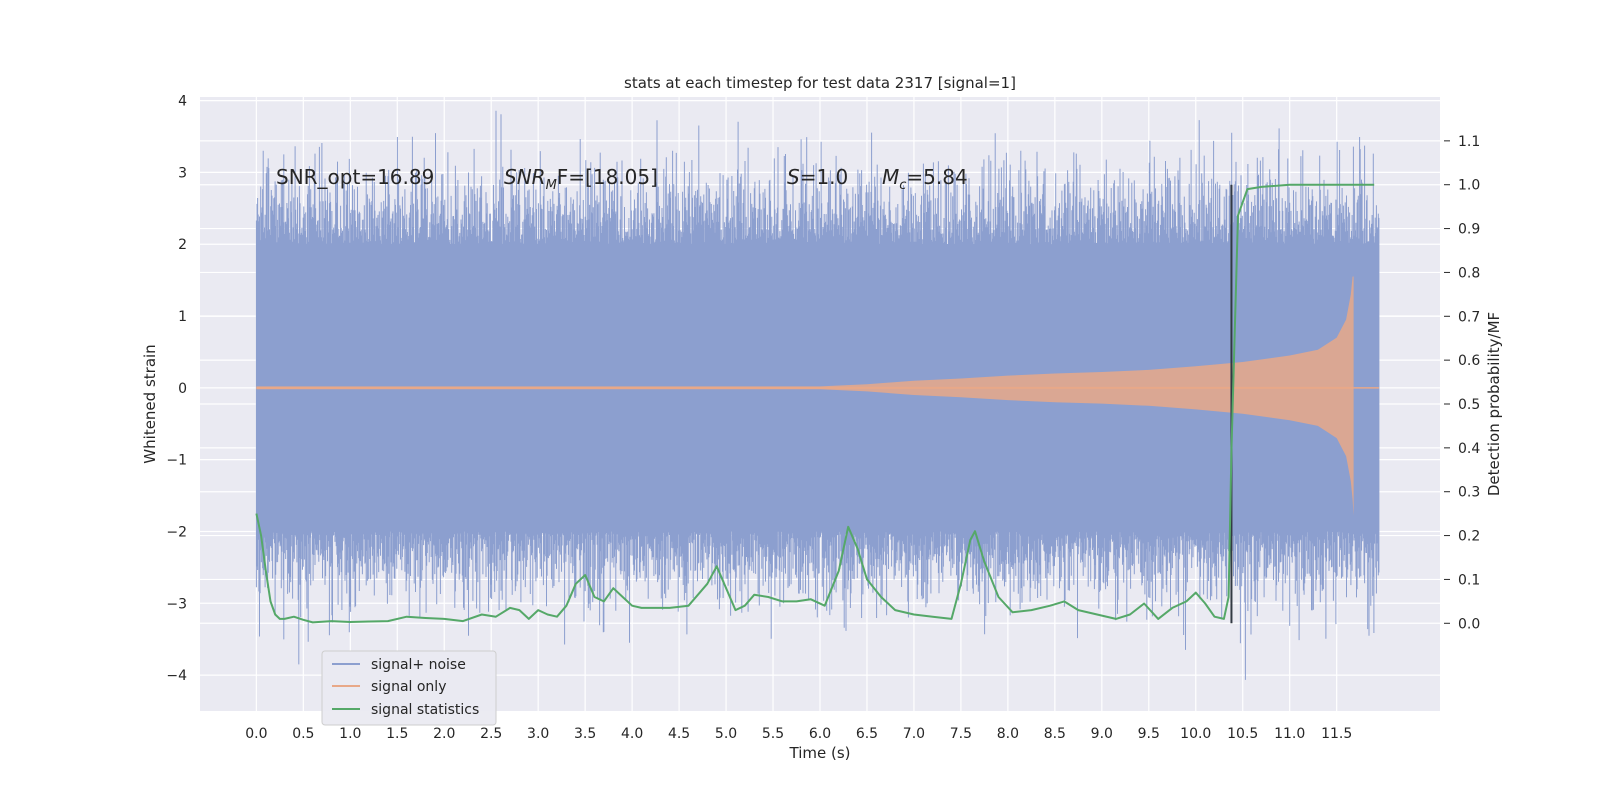 This screenshot has width=1600, height=800. I want to click on x-tick-label: 4.5, so click(679, 734).